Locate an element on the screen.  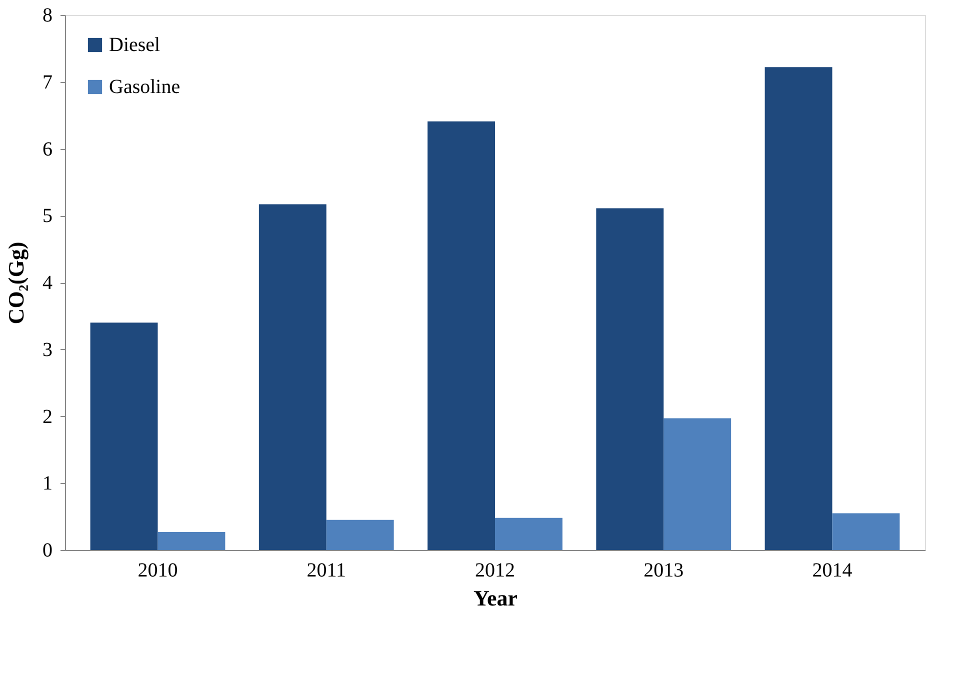
x-tick-label: 2012 is located at coordinates (495, 571).